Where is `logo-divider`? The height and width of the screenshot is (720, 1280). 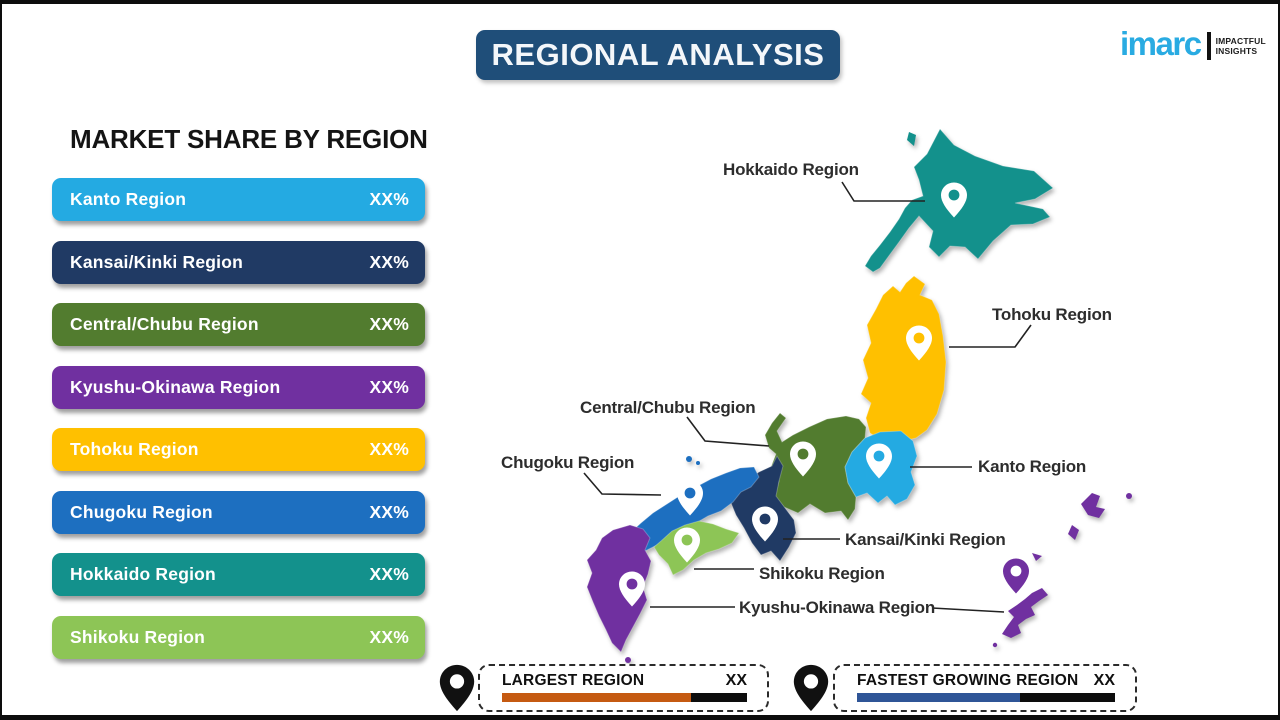
logo-divider is located at coordinates (1208, 46).